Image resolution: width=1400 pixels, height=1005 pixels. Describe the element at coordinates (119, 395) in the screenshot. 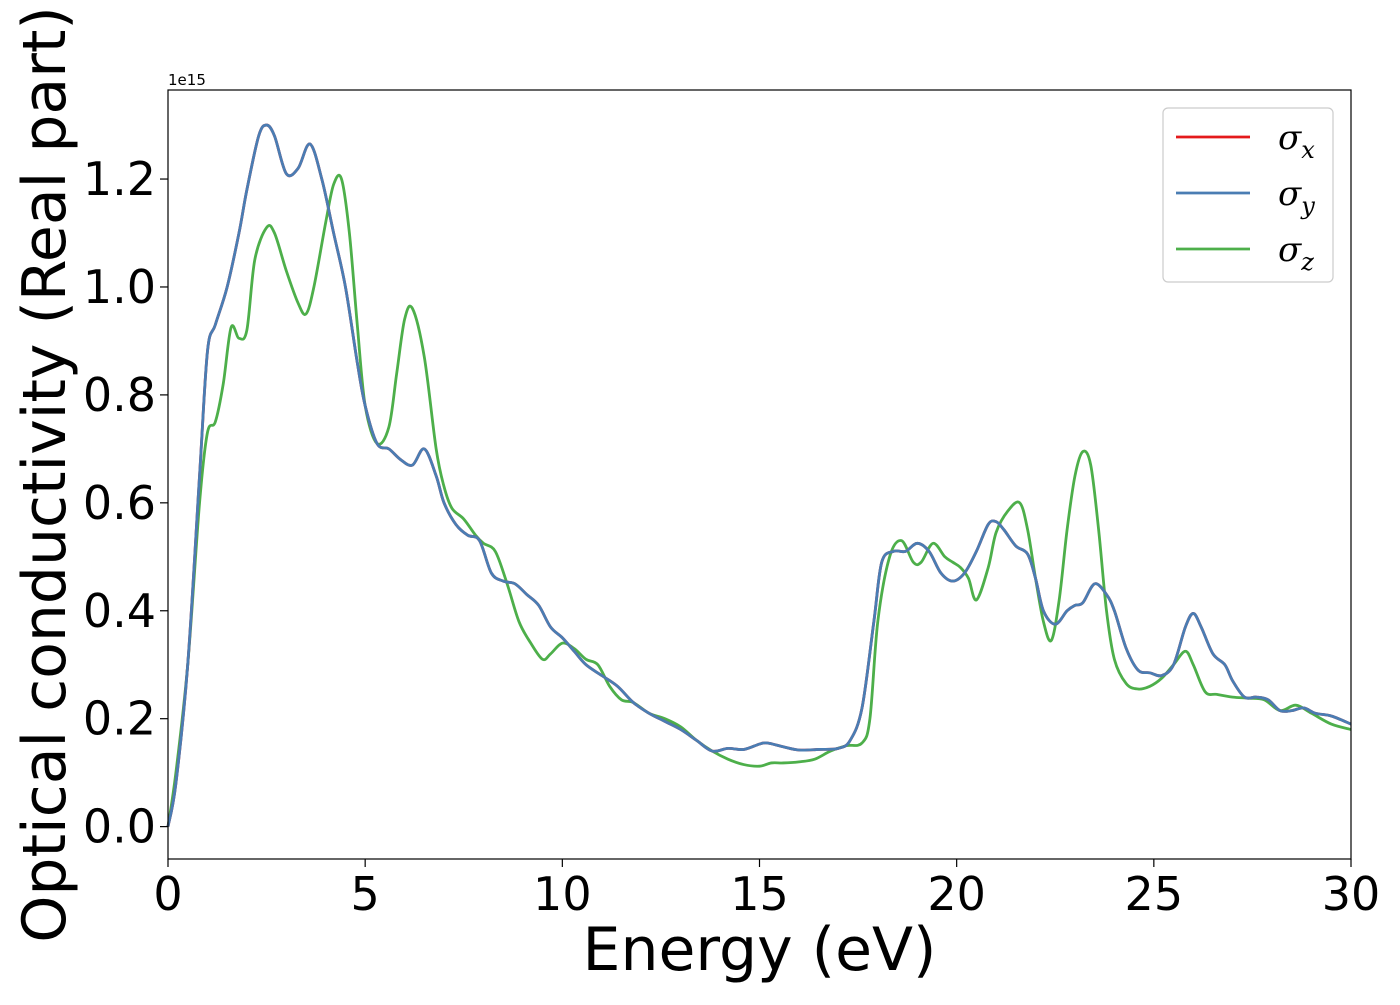

I see `y-tick-label: 0.8` at that location.